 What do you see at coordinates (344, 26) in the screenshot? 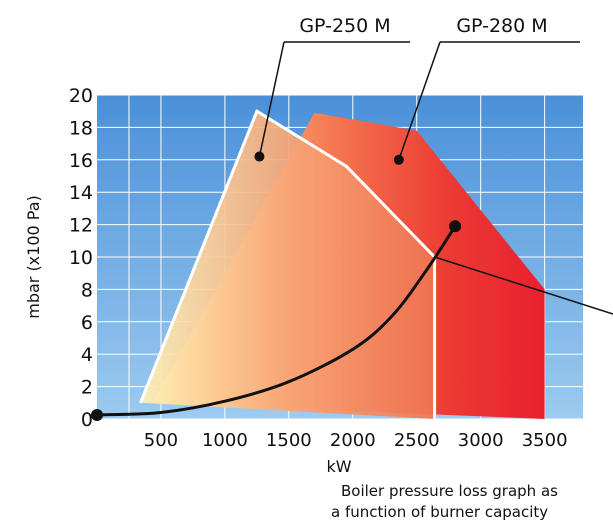
I see `callout-label: GP-250 M` at bounding box center [344, 26].